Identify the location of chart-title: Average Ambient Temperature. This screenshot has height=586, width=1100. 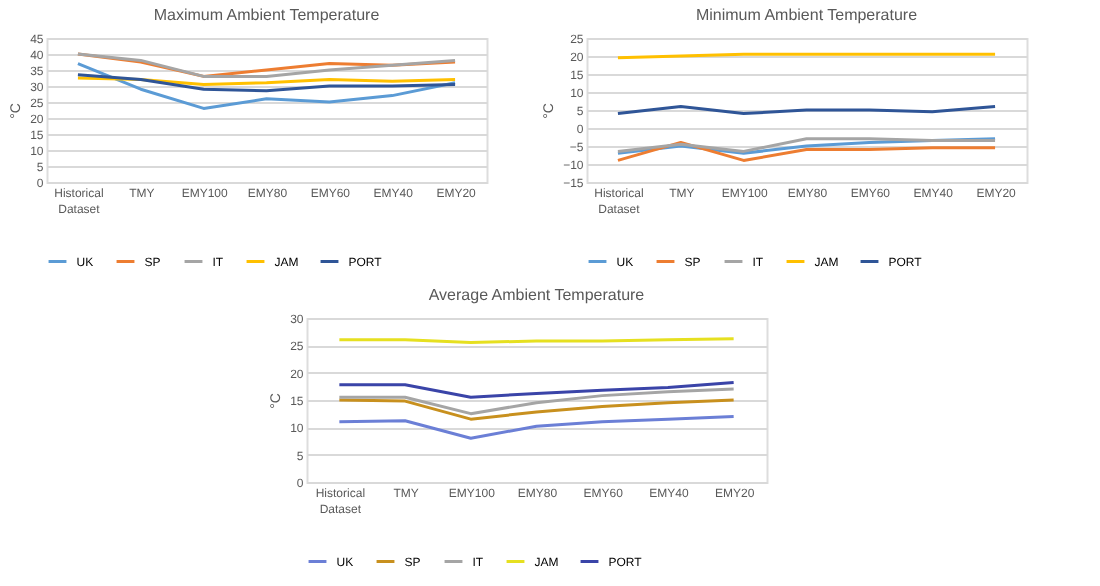
(537, 295).